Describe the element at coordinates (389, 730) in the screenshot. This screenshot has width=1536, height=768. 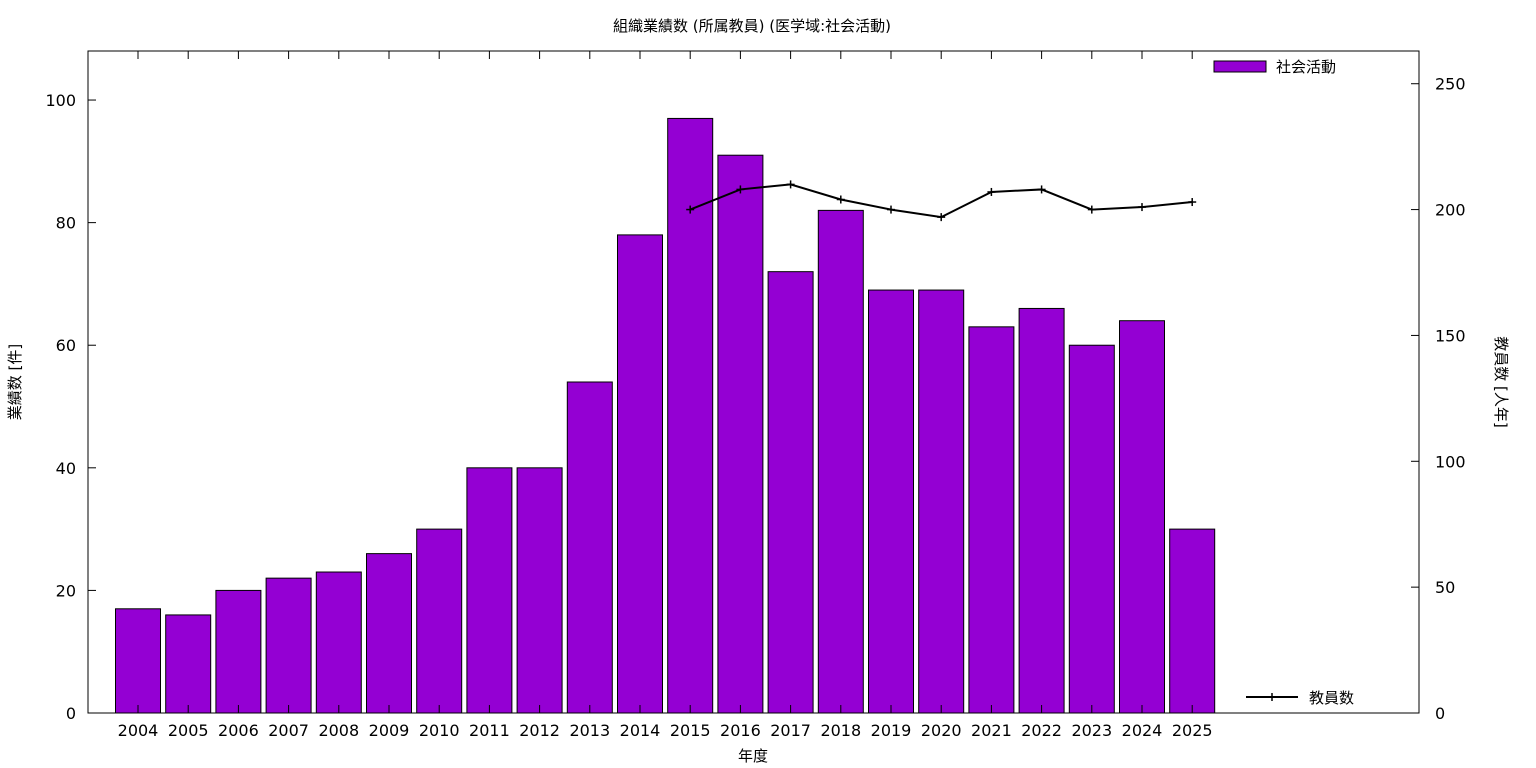
I see `x-tick-label-2009: 2009` at that location.